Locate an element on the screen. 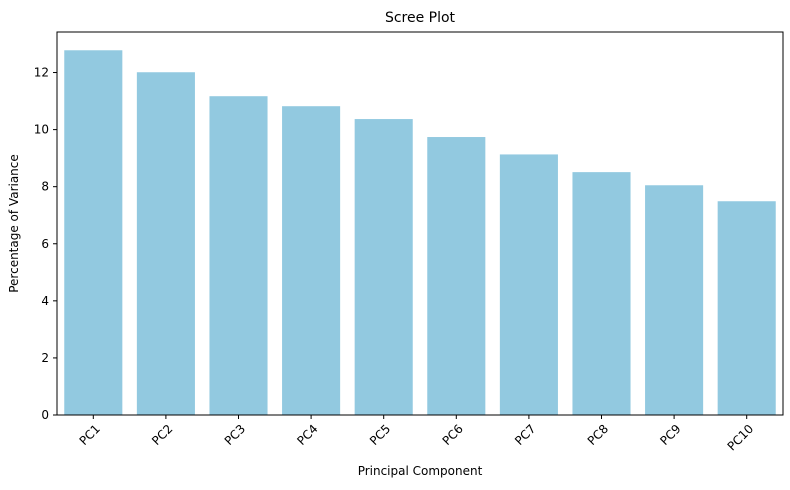 The image size is (790, 490). x-tick-label-pc7: PC7 is located at coordinates (525, 435).